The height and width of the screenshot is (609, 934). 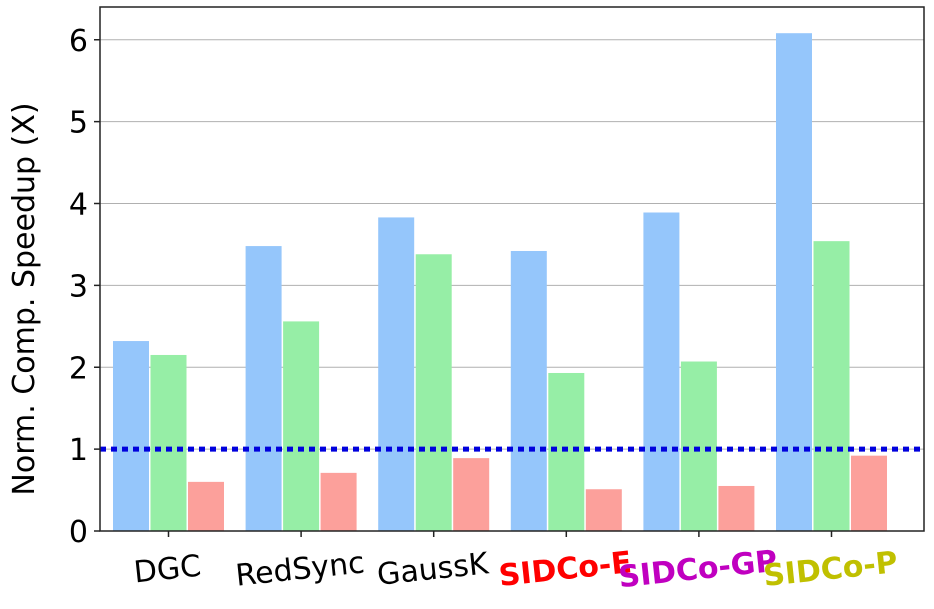 What do you see at coordinates (24, 298) in the screenshot?
I see `y-axis-label: Norm. Comp. Speedup (X)` at bounding box center [24, 298].